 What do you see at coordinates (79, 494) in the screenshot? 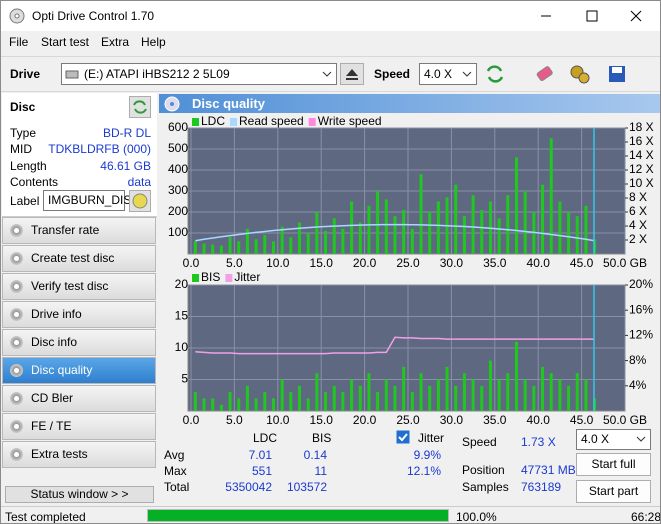
I see `status-window-button: Status window > >` at bounding box center [79, 494].